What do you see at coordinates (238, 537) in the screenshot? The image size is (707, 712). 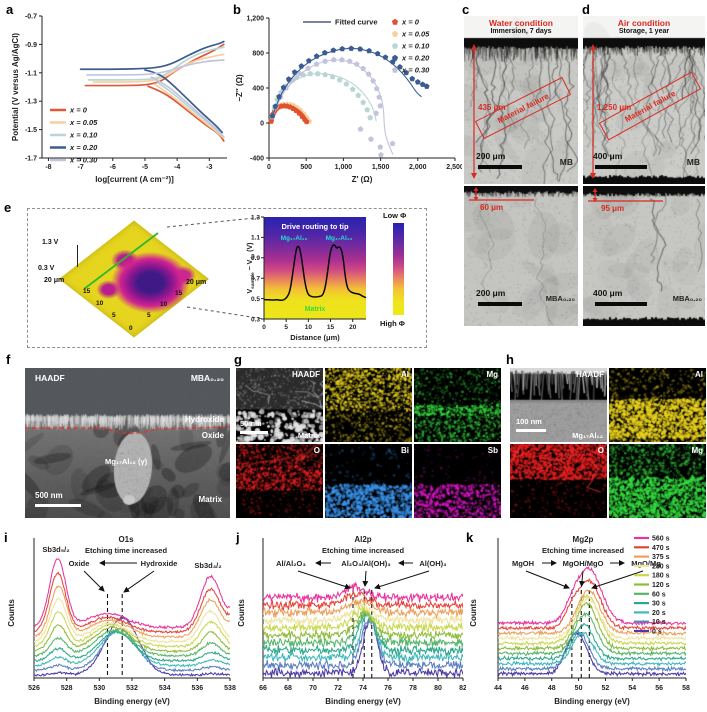 I see `panel-j-label: j` at bounding box center [238, 537].